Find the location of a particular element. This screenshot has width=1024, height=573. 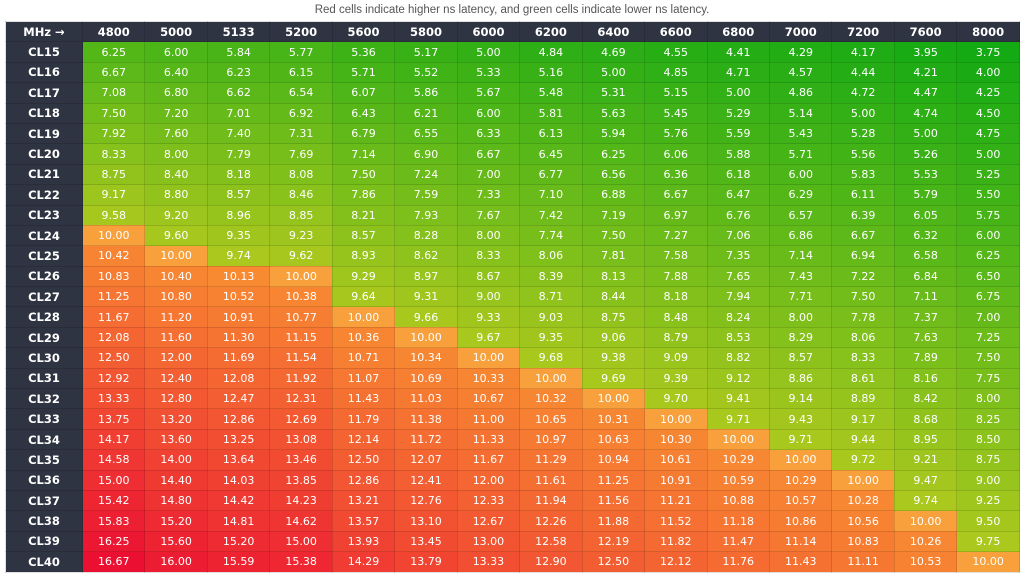

heatmap-cell: 10.59 is located at coordinates (738, 480).